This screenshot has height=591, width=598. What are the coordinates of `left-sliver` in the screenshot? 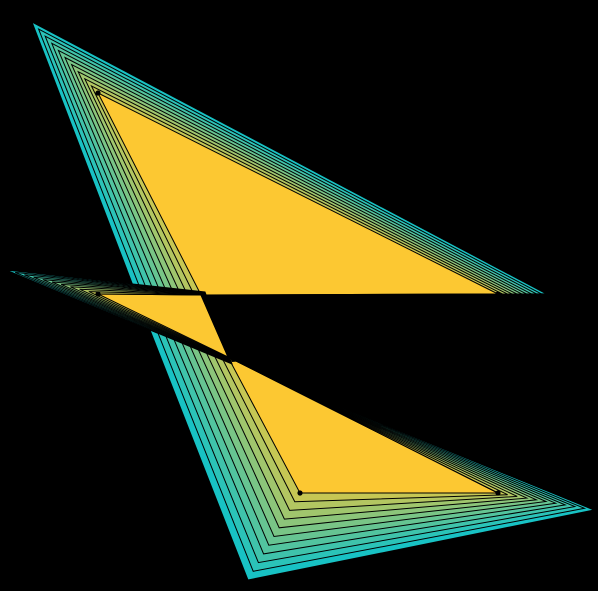 It's located at (119, 317).